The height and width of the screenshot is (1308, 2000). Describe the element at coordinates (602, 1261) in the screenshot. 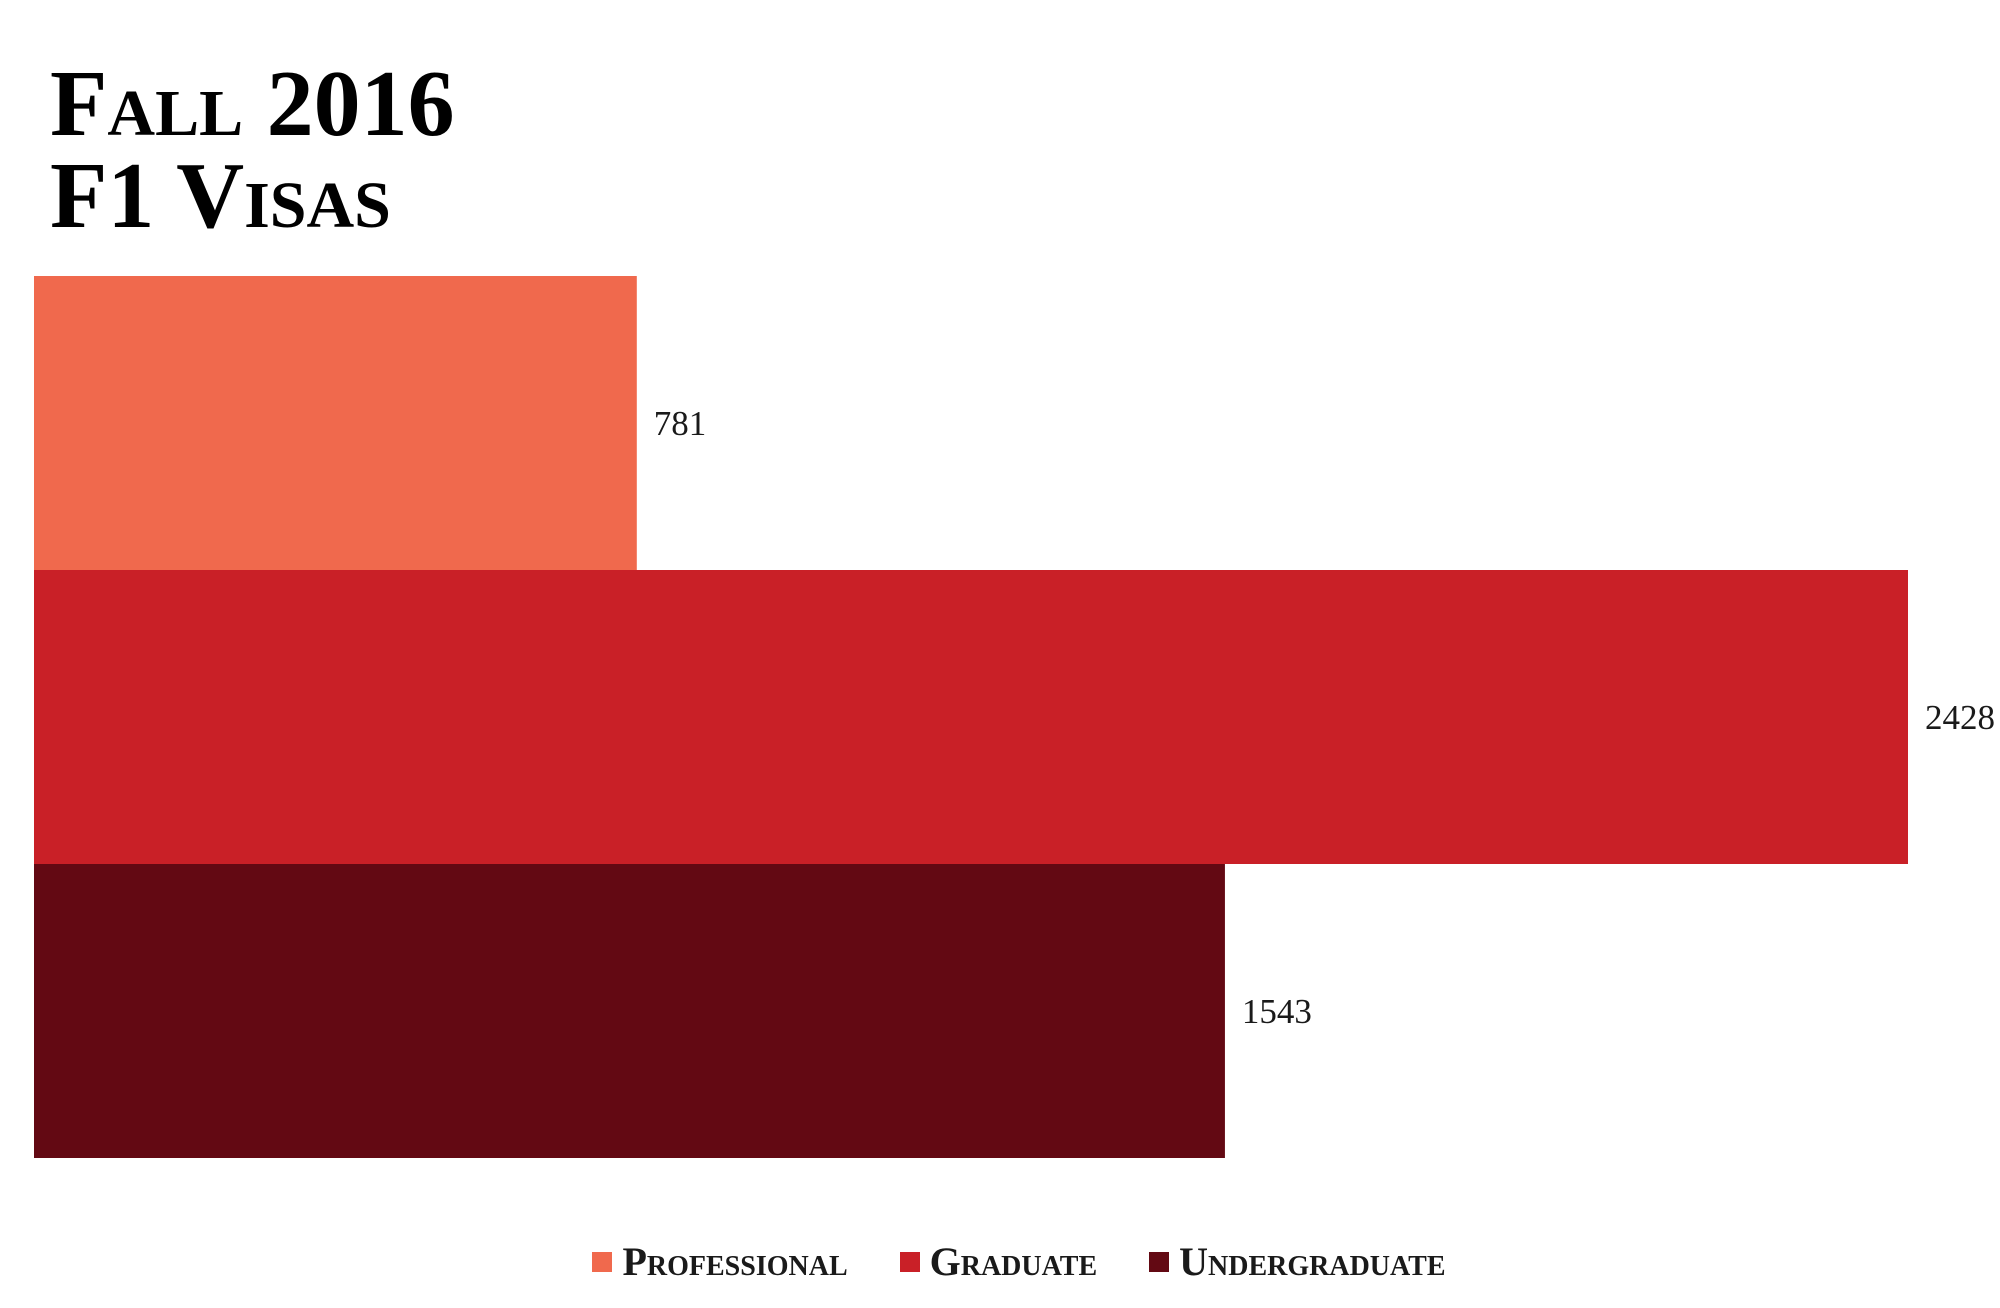

I see `legend-swatch-professional` at that location.